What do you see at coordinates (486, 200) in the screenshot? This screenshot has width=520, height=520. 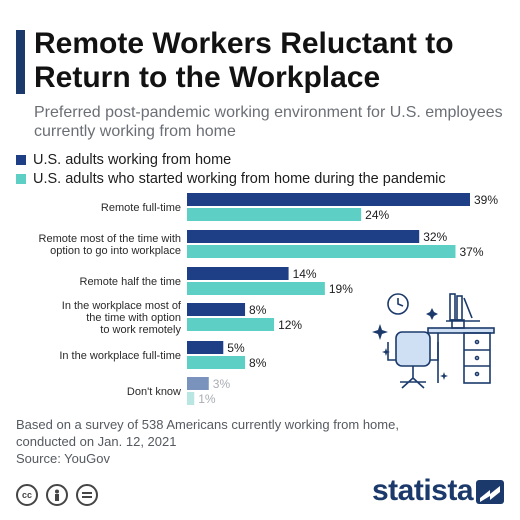 I see `data-label: 39%` at bounding box center [486, 200].